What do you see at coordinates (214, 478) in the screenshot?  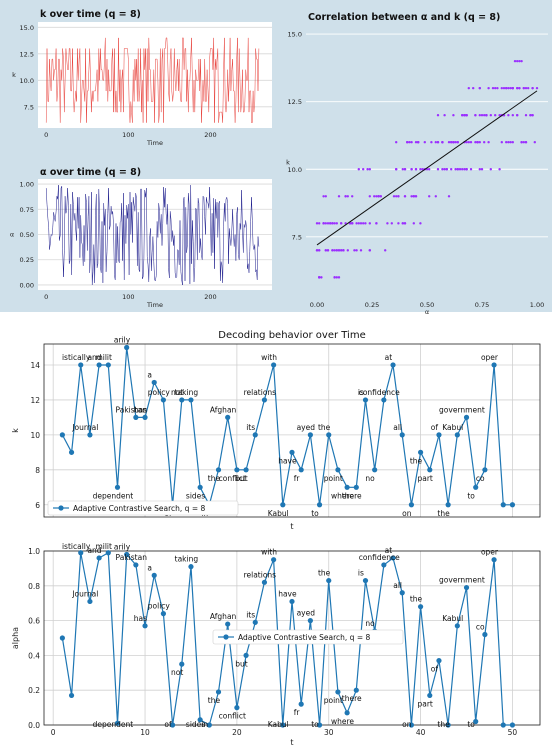 I see `decoding-k-token-label: the` at bounding box center [214, 478].